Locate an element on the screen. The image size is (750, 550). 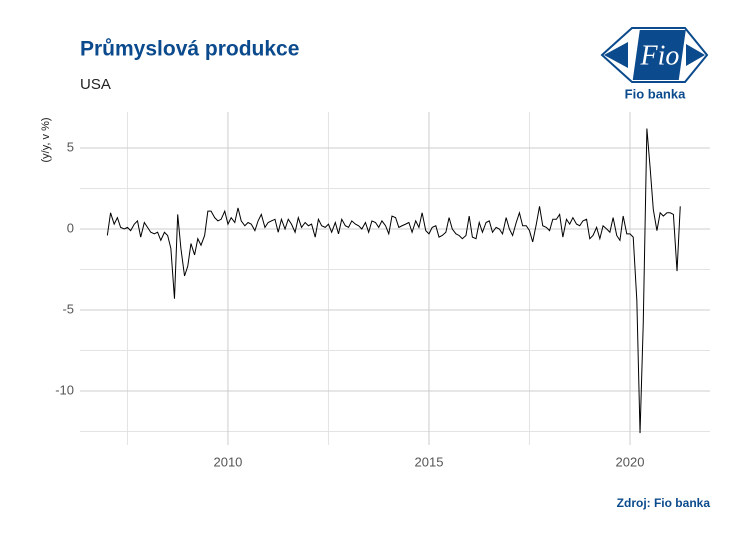
x-tick-label: 2015 is located at coordinates (429, 461).